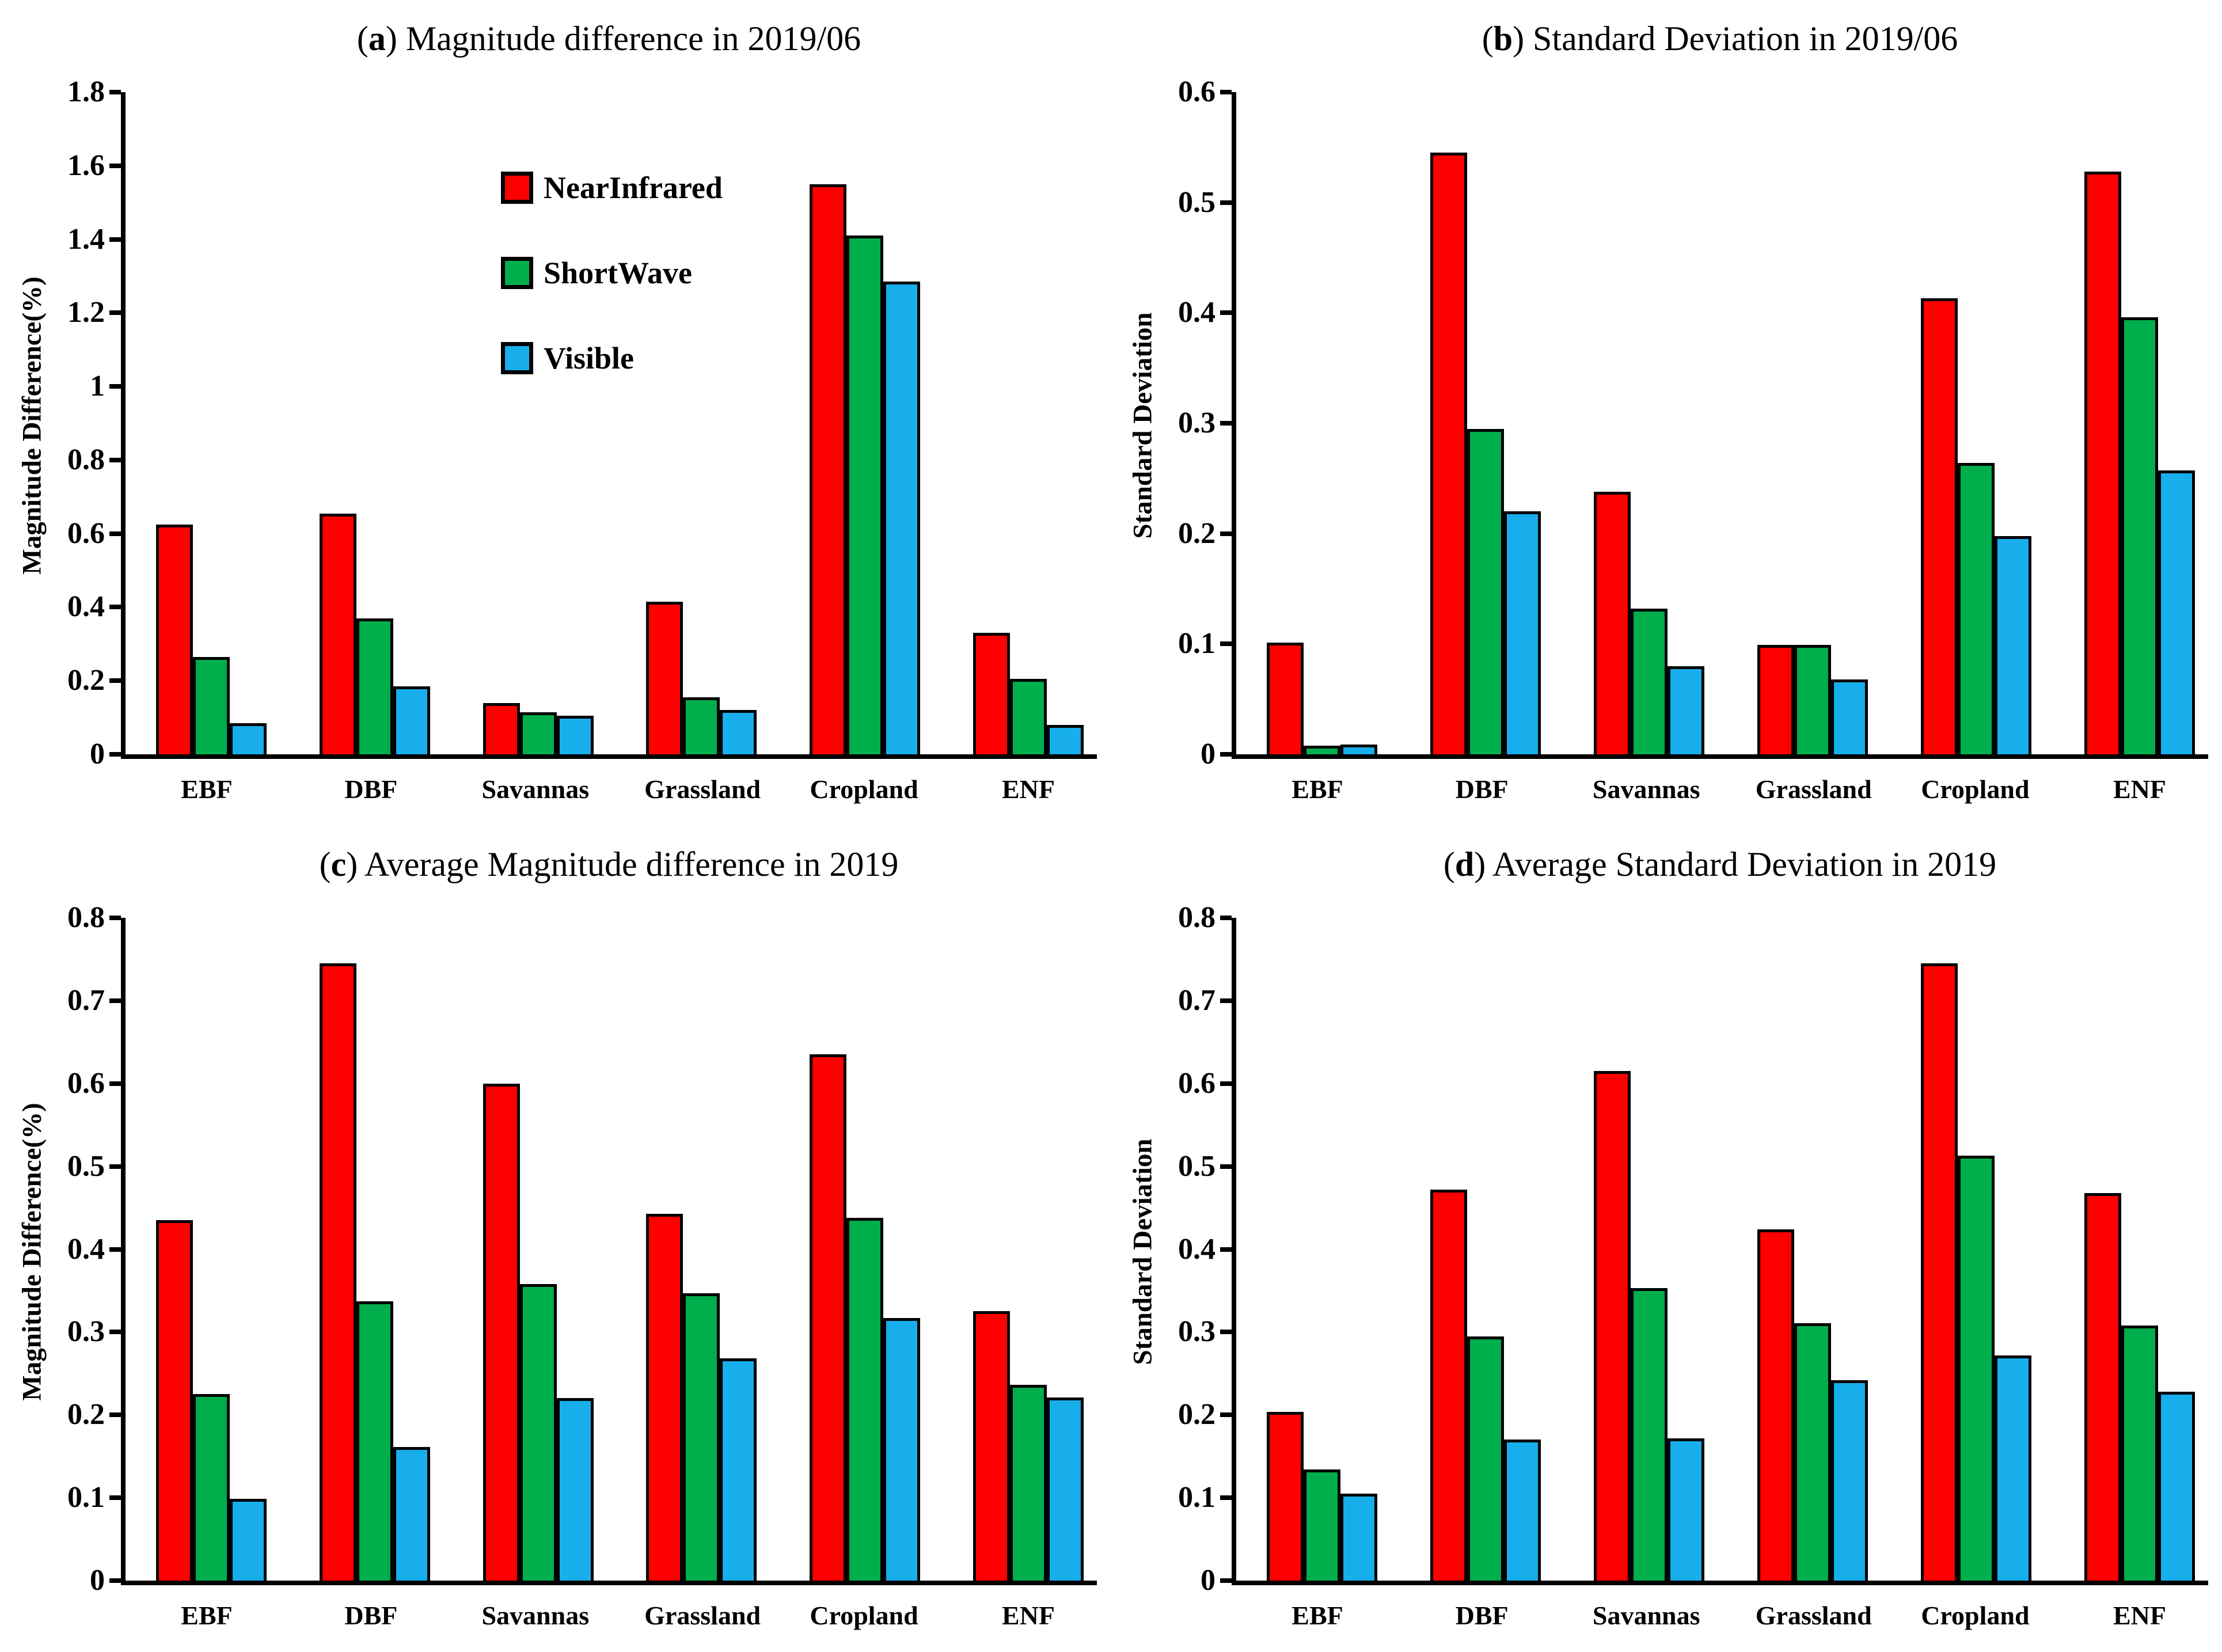  I want to click on shortwave-bar-savannas, so click(1649, 681).